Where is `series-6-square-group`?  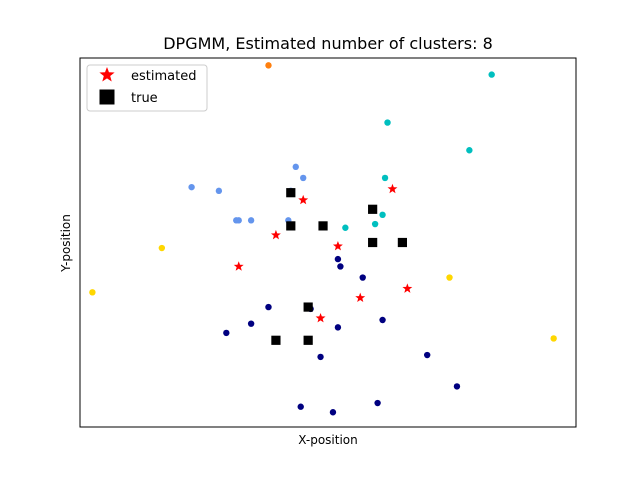
series-6-square-group is located at coordinates (339, 266).